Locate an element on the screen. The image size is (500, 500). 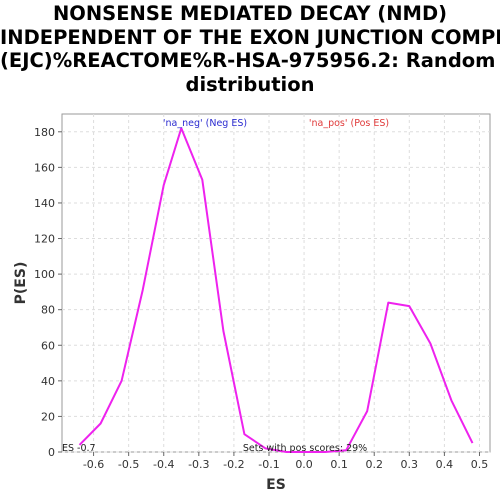
x-tick-label: -0.6 is located at coordinates (93, 464).